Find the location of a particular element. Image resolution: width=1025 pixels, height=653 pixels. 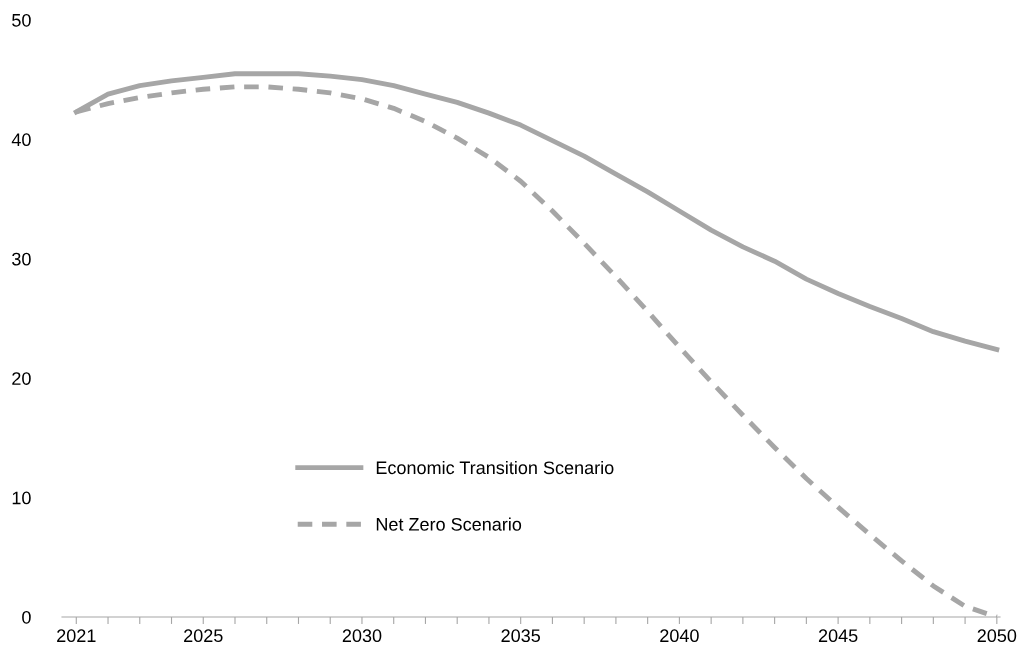

y-tick-label: 20 is located at coordinates (21, 378).